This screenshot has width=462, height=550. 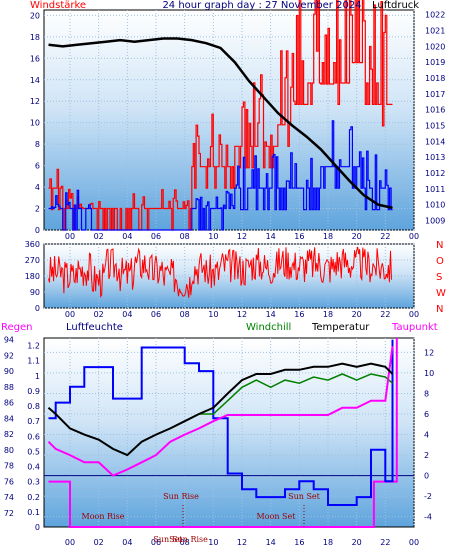 What do you see at coordinates (185, 542) in the screenshot?
I see `climate-time-tick: 08` at bounding box center [185, 542].